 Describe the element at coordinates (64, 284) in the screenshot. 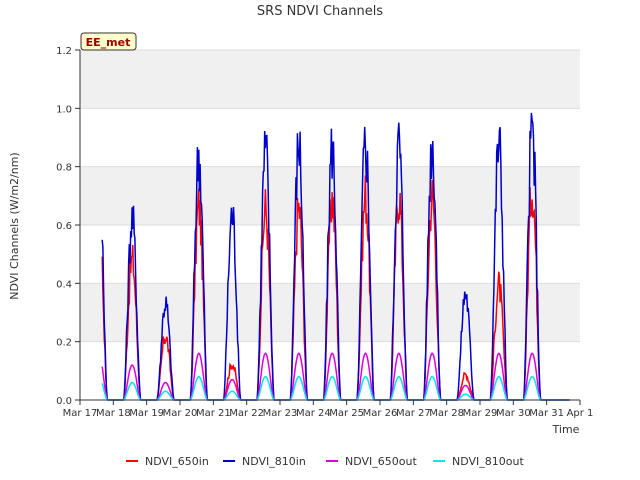

I see `y-tick-label: 0.4` at that location.